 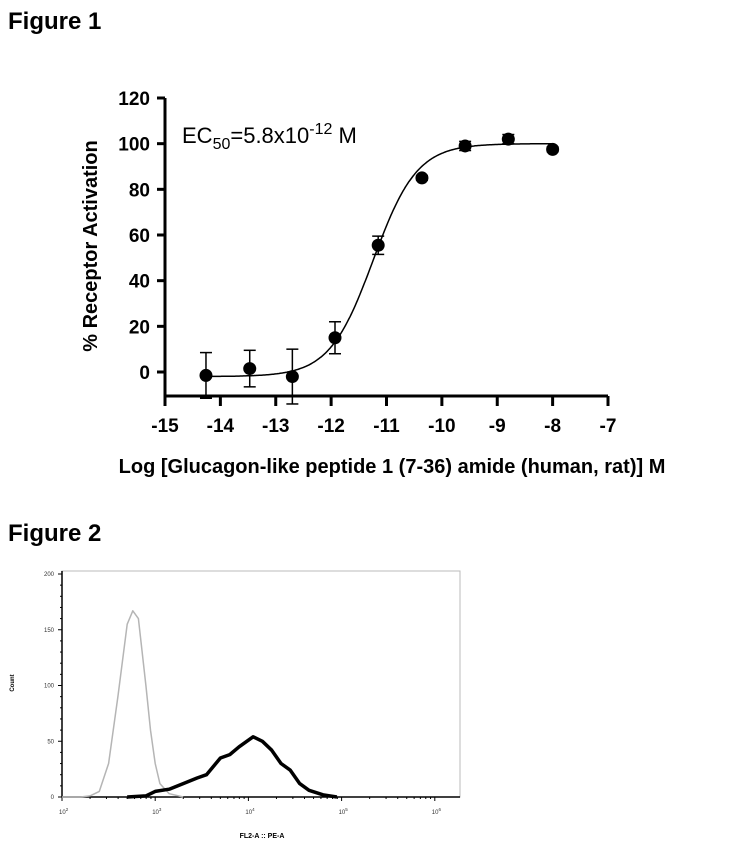 I want to click on x-tick-exp: 4, so click(x=253, y=809).